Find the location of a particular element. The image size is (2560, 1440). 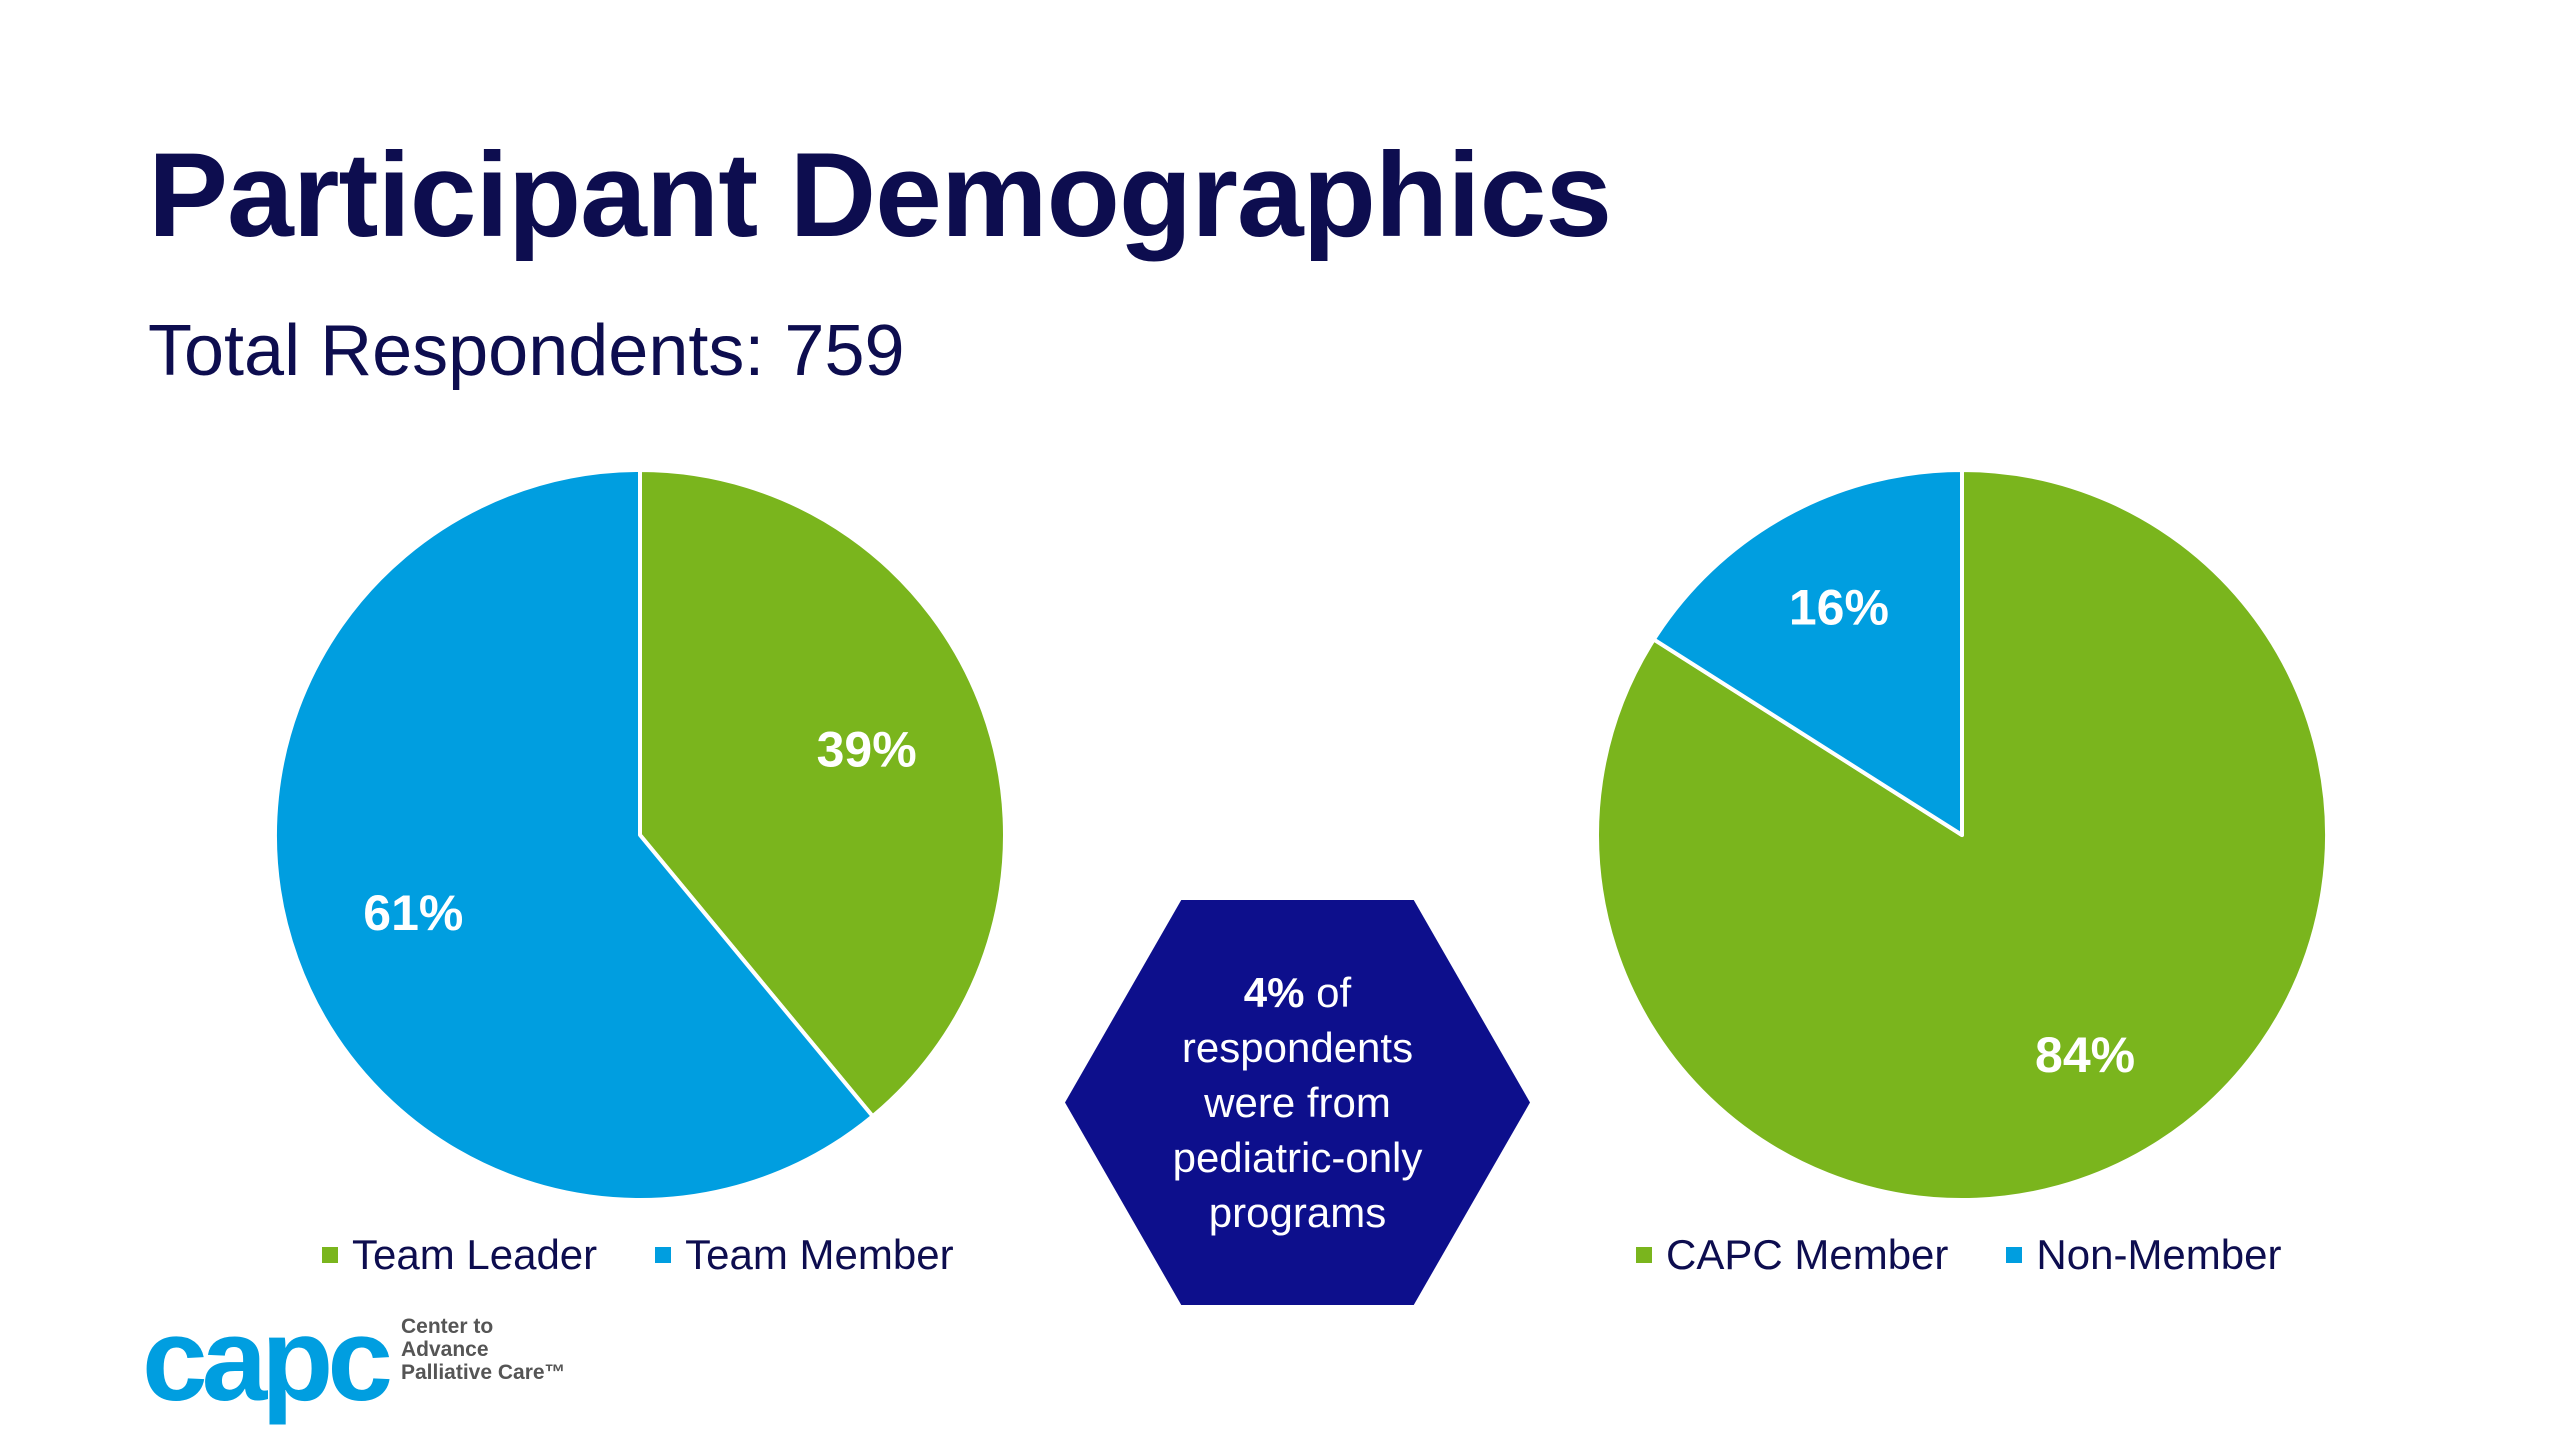

logo-tagline: Center to Advance Palliative Care™ is located at coordinates (483, 1349).